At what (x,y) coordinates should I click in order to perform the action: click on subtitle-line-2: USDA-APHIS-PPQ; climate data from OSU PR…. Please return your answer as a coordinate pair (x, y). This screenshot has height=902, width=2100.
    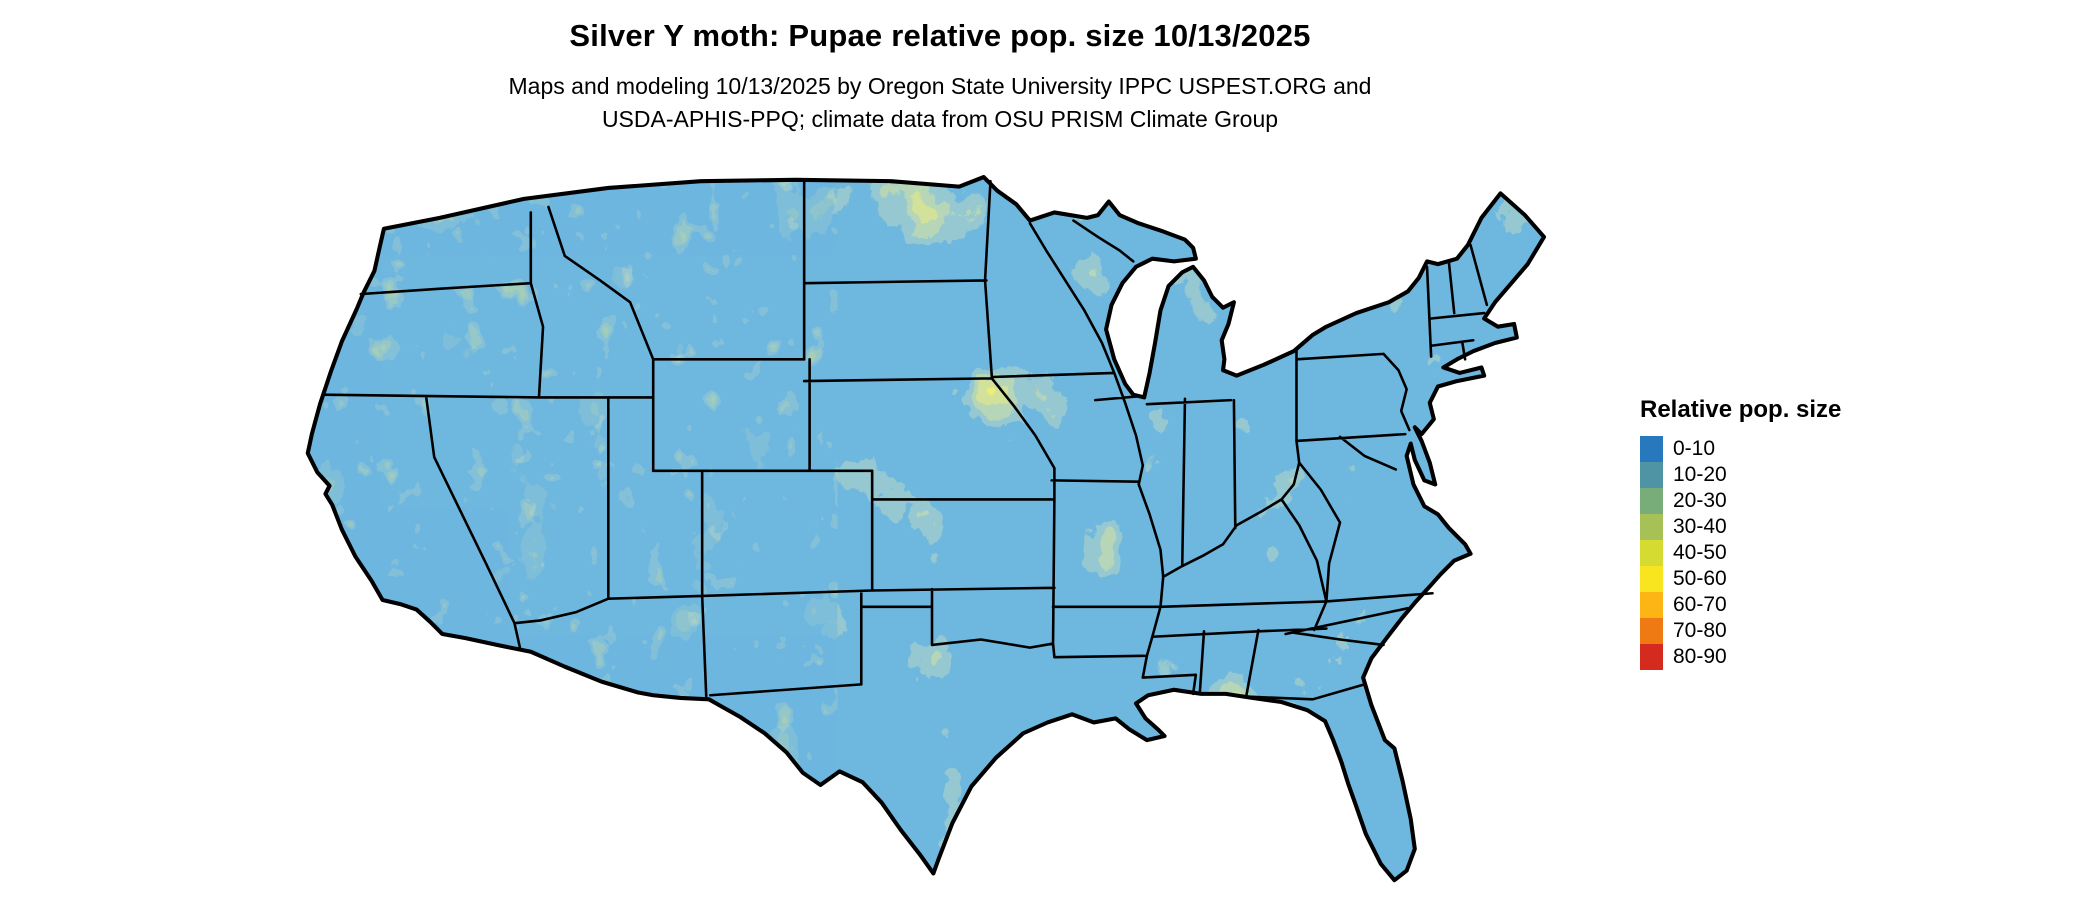
    Looking at the image, I should click on (940, 119).